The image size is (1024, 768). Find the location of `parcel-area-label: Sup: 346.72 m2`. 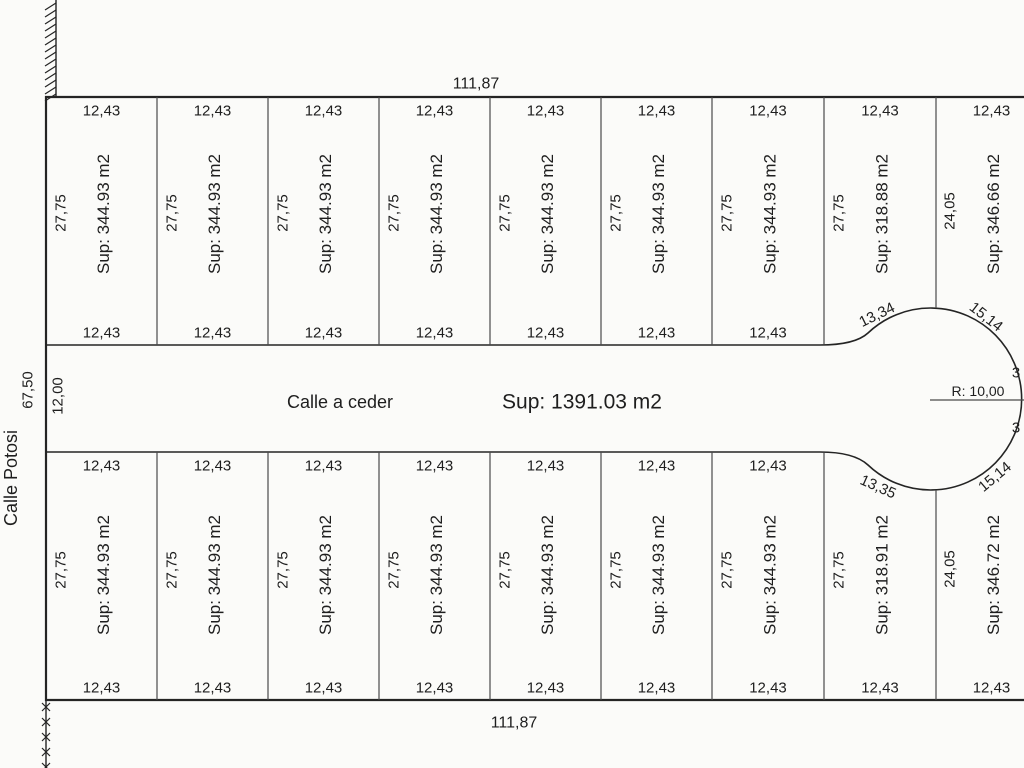

parcel-area-label: Sup: 346.72 m2 is located at coordinates (993, 575).